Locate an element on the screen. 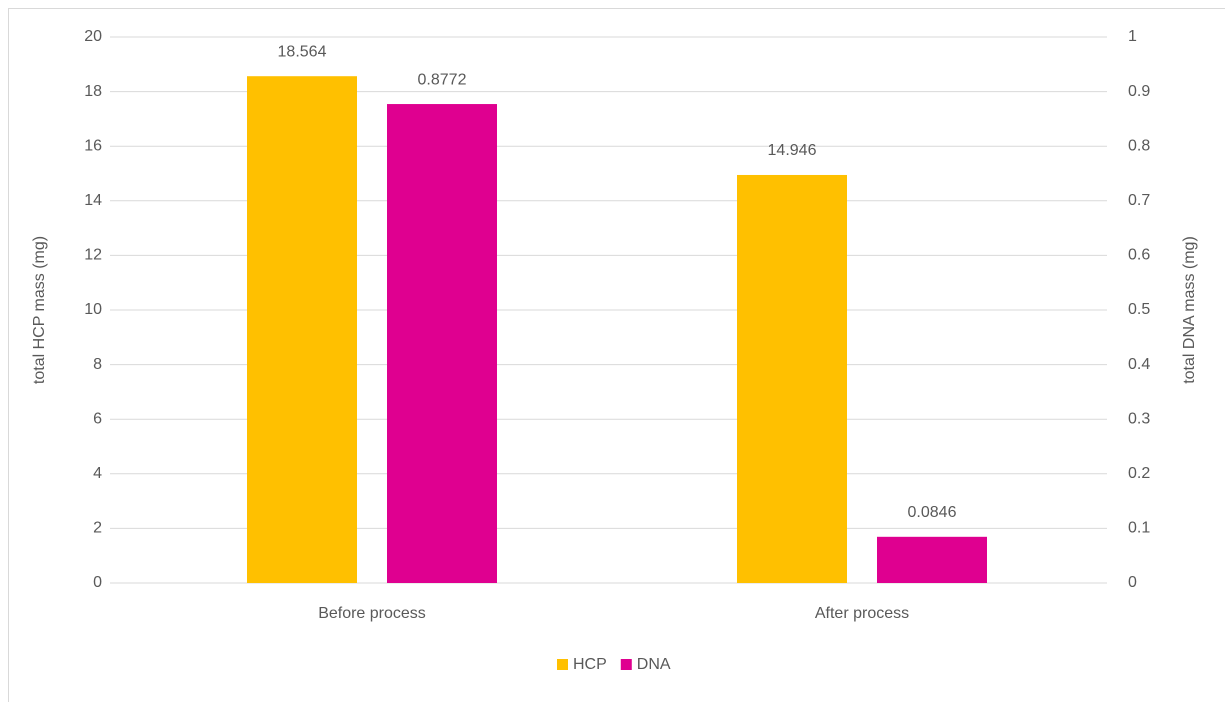 The width and height of the screenshot is (1225, 702). data-label: 0.8772 is located at coordinates (442, 79).